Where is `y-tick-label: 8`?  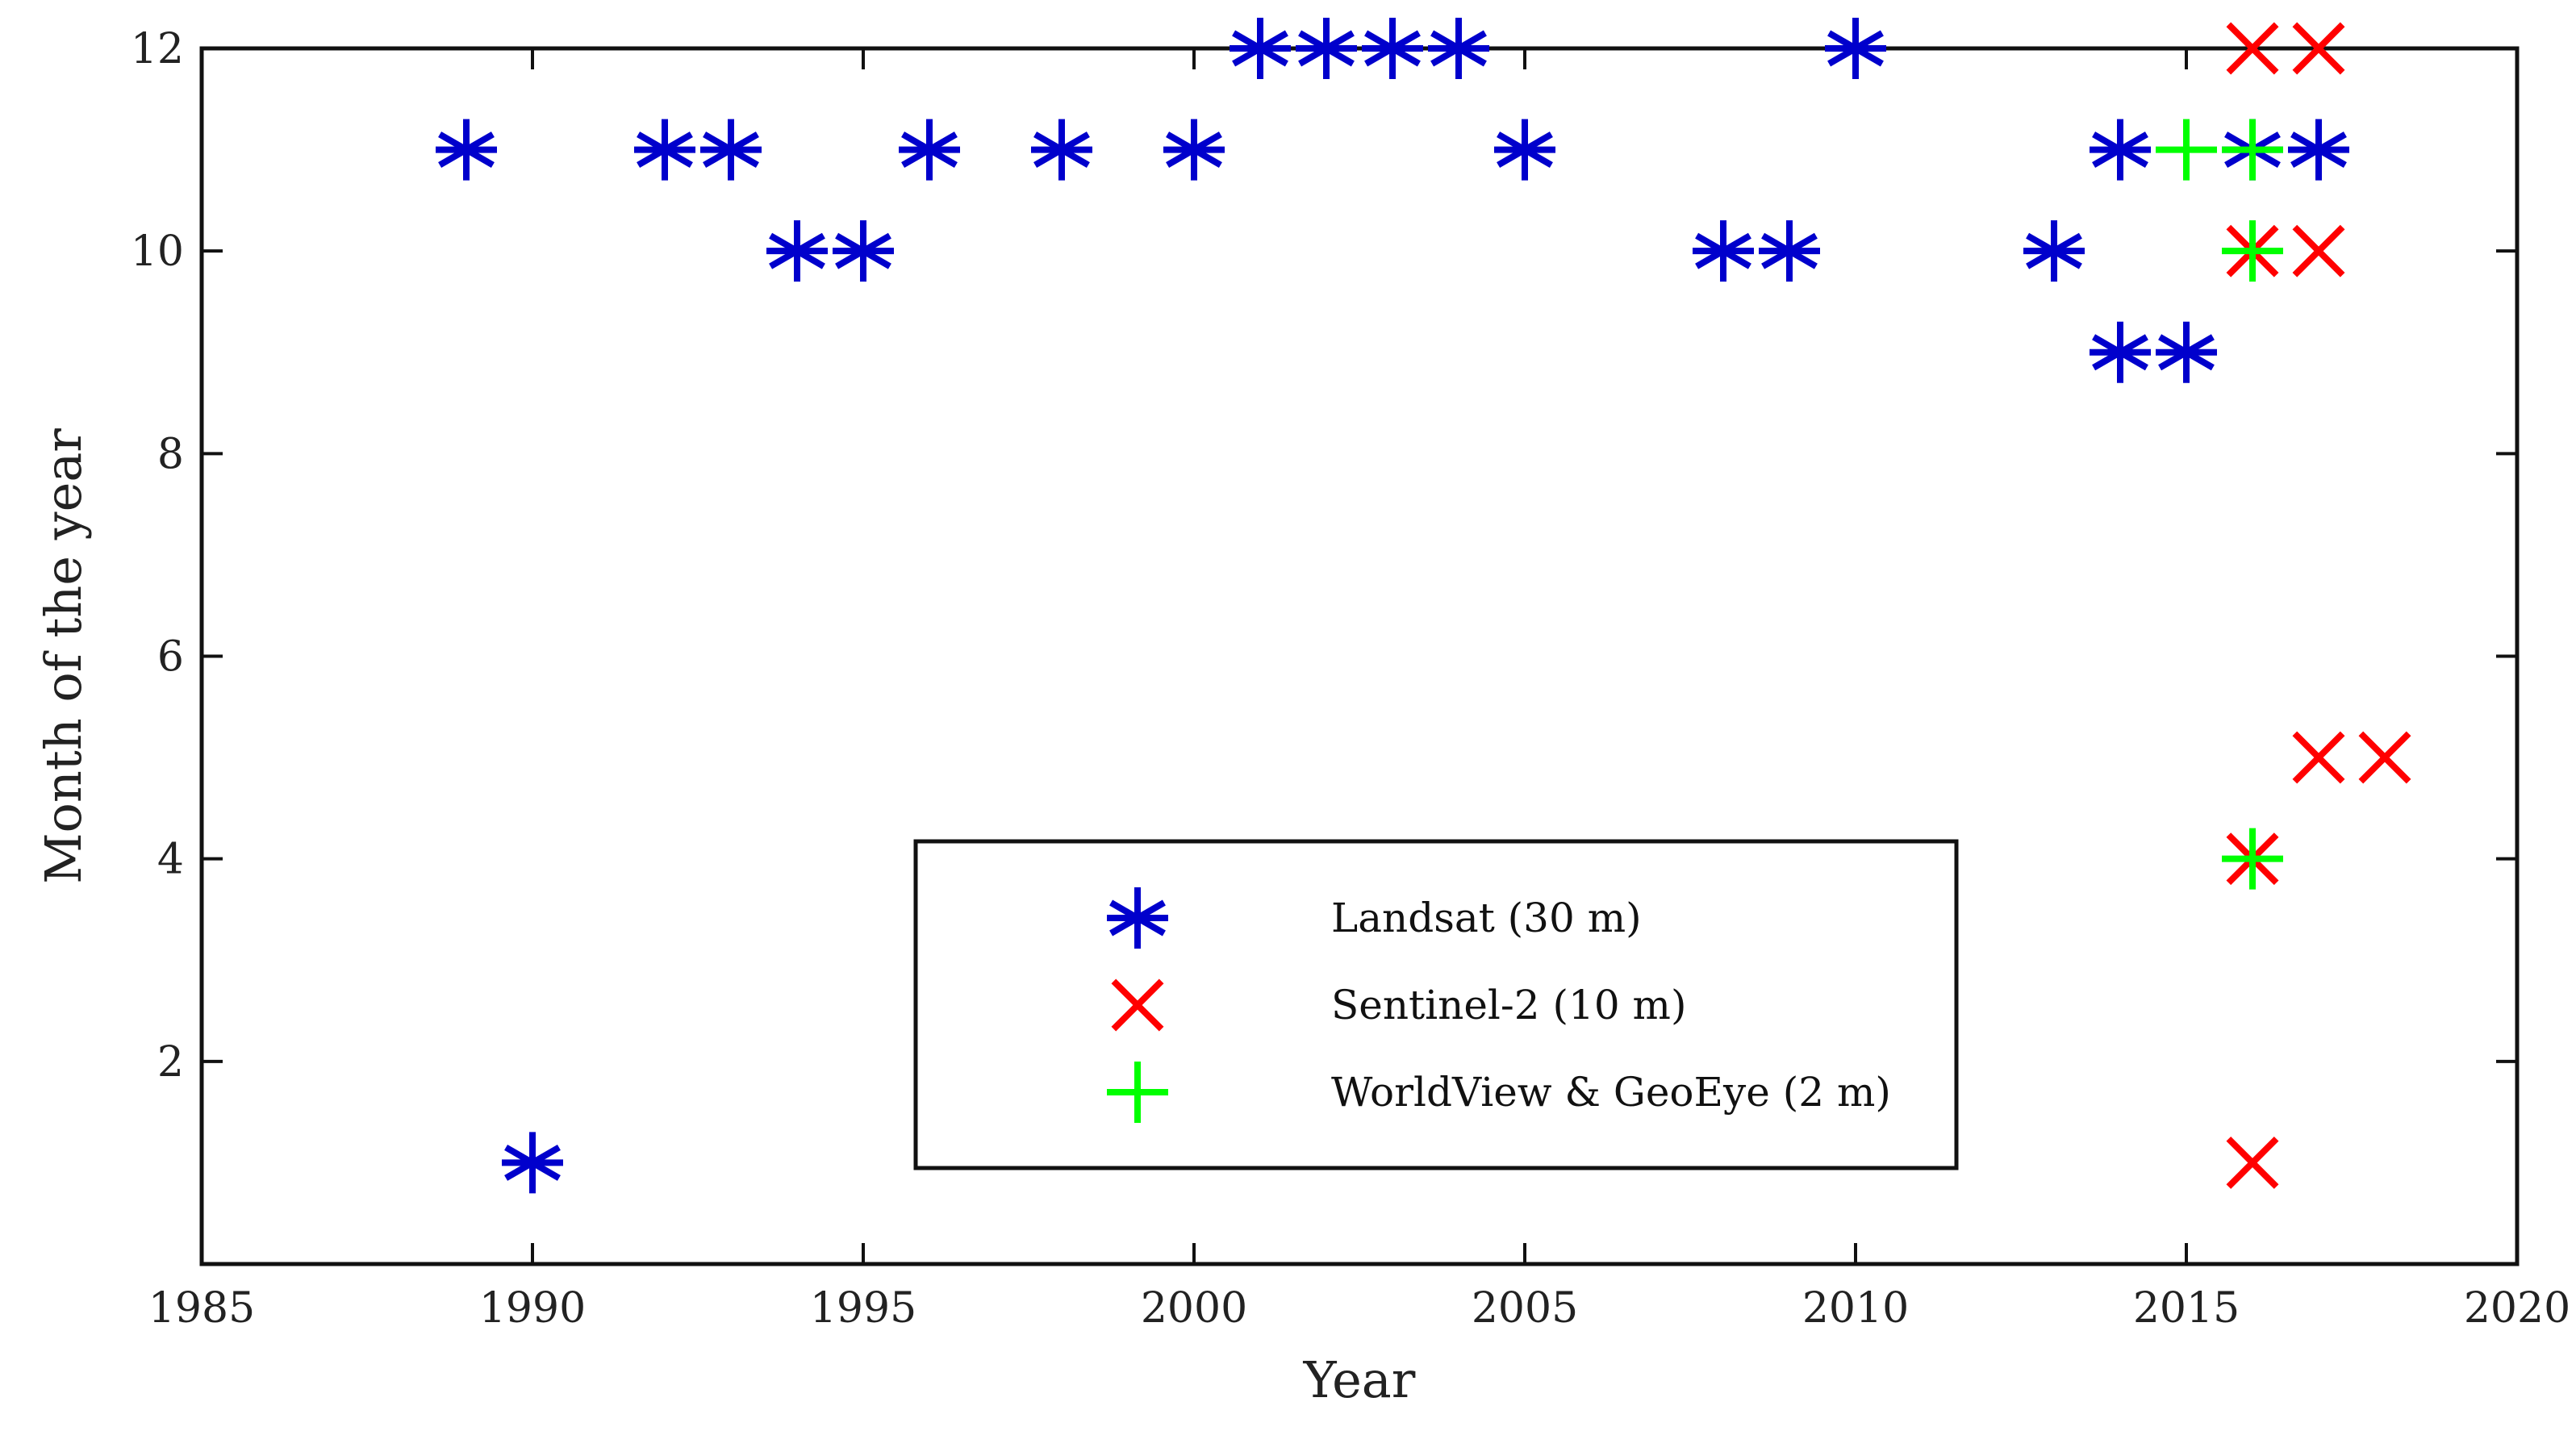 y-tick-label: 8 is located at coordinates (170, 454).